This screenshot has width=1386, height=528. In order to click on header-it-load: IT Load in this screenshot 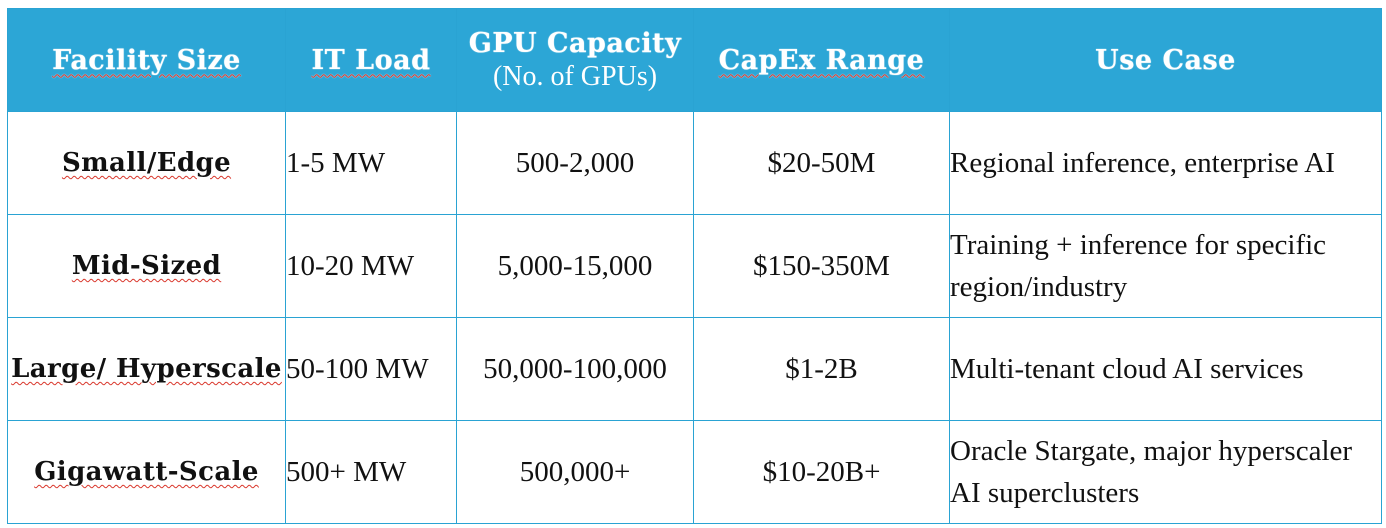, I will do `click(371, 60)`.